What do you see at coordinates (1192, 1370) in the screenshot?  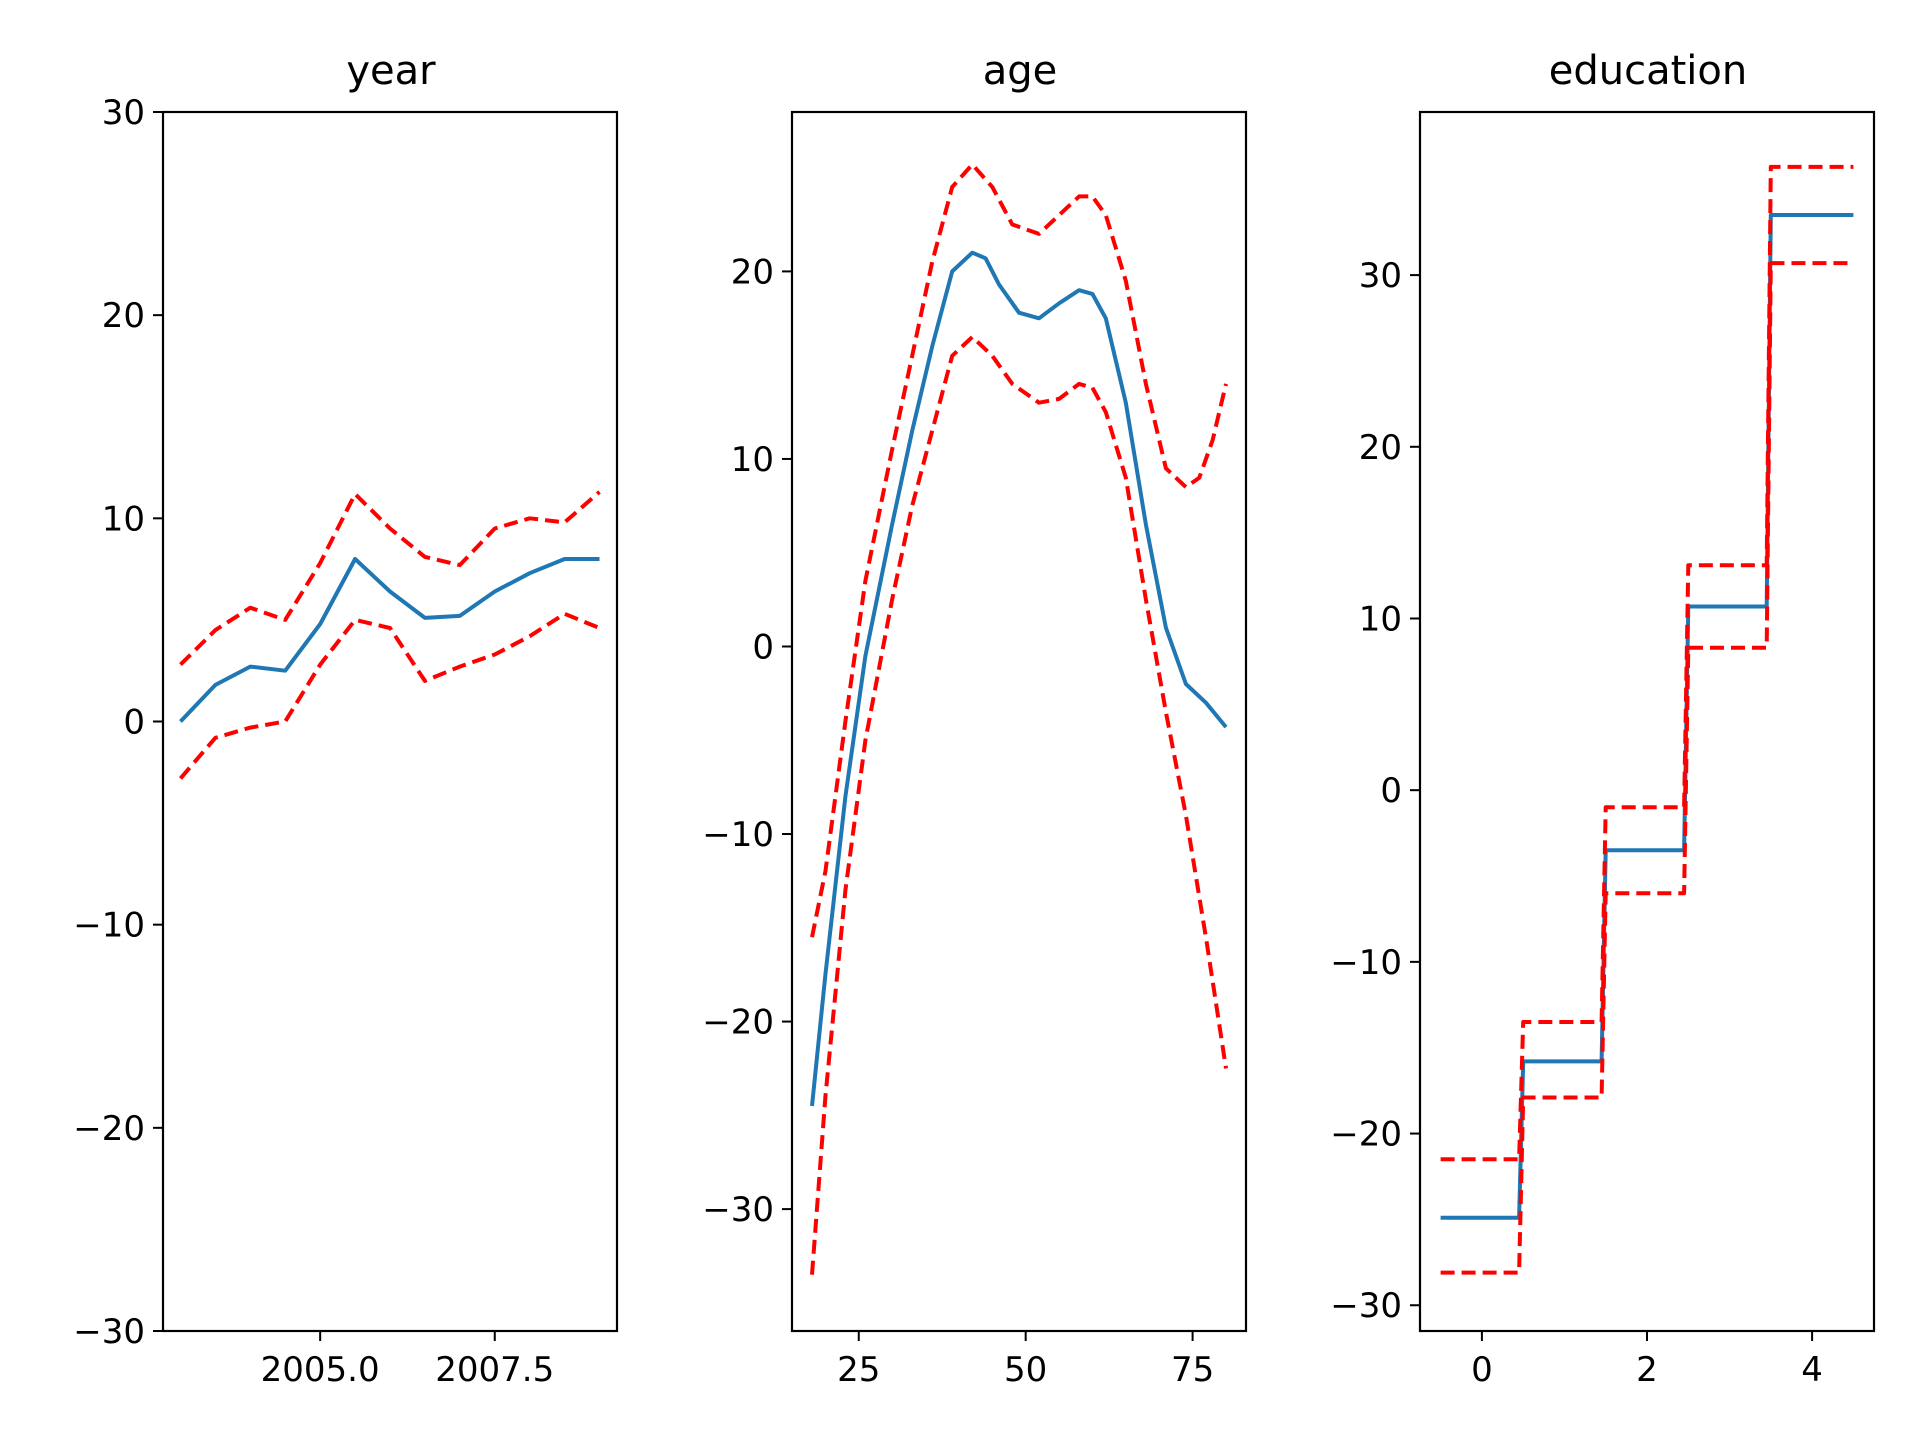 I see `x-tick-label: 75` at bounding box center [1192, 1370].